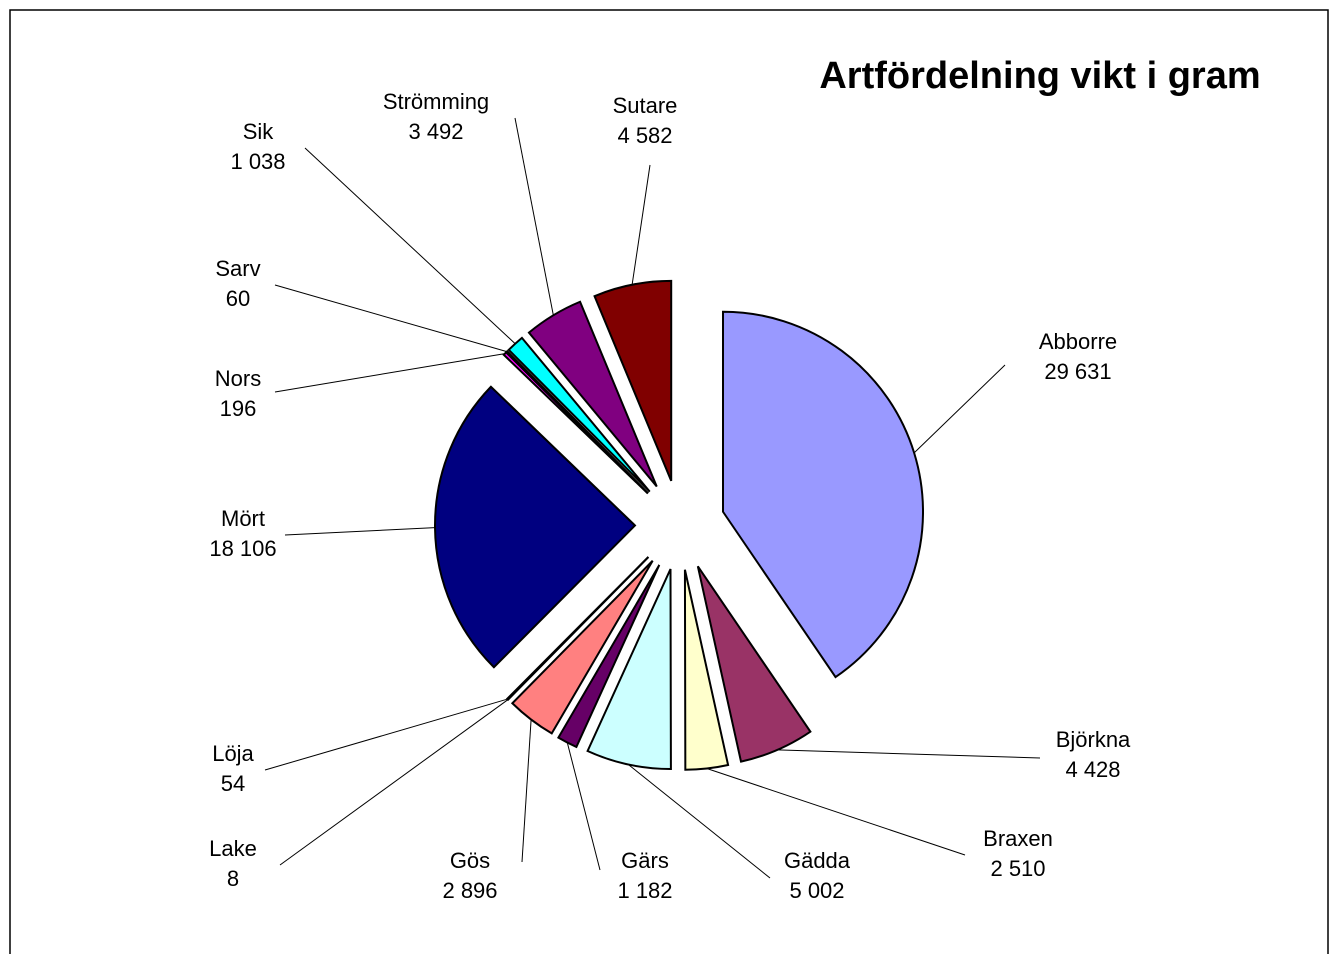 The width and height of the screenshot is (1338, 954). I want to click on slice-value-label: 196, so click(238, 408).